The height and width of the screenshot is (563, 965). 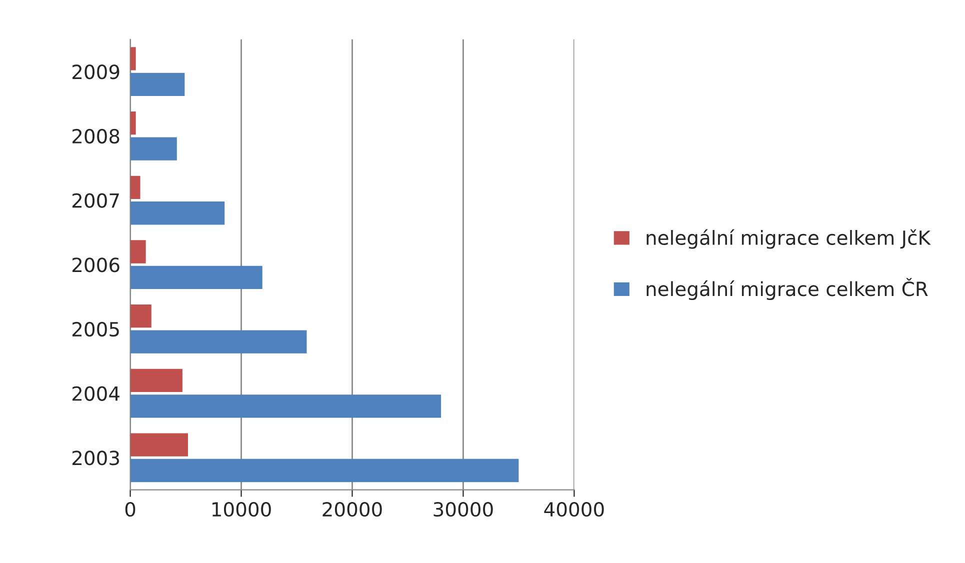 I want to click on y-tick-label: 2008, so click(x=96, y=136).